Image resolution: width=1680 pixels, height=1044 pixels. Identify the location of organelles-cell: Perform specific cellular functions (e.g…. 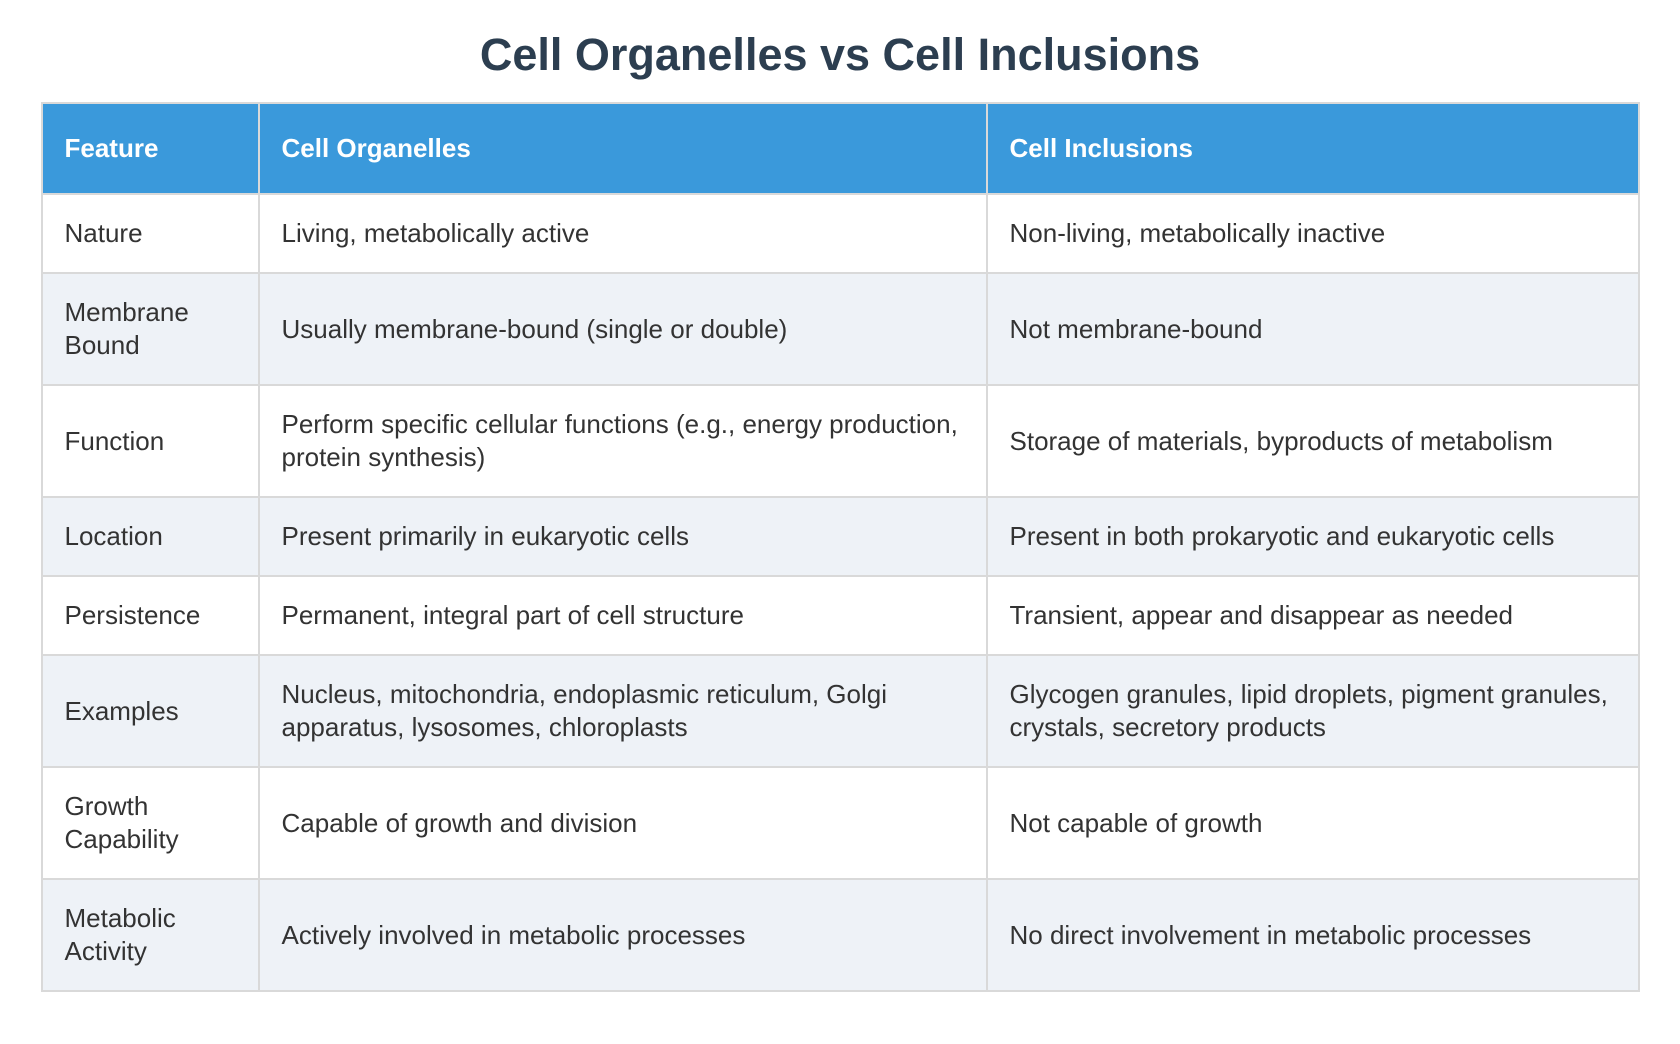
(622, 441).